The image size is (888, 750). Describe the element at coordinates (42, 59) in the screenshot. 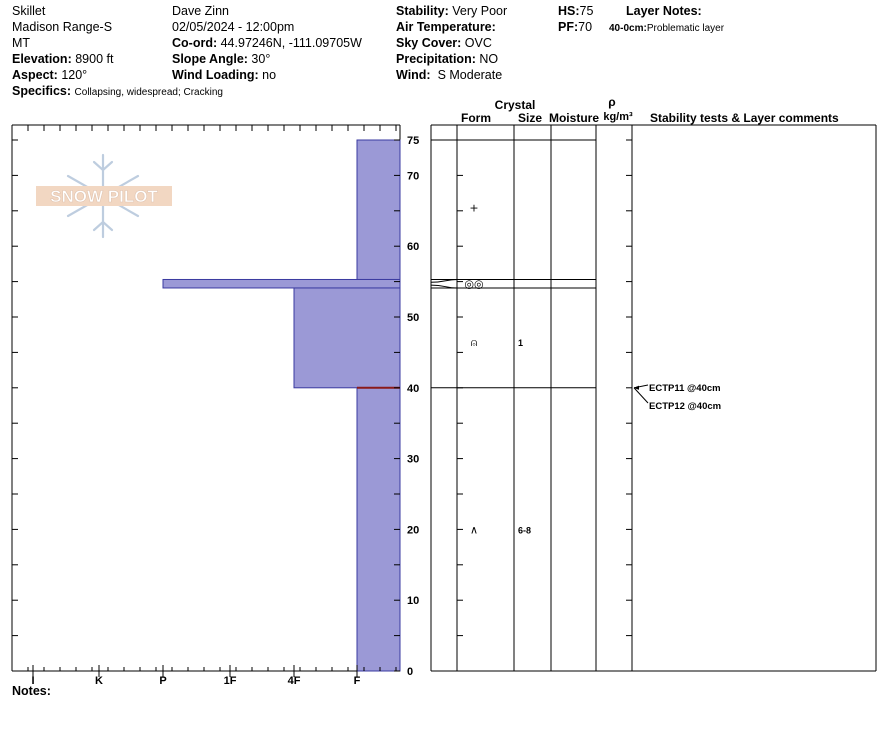

I see `elevation-label: Elevation:` at that location.